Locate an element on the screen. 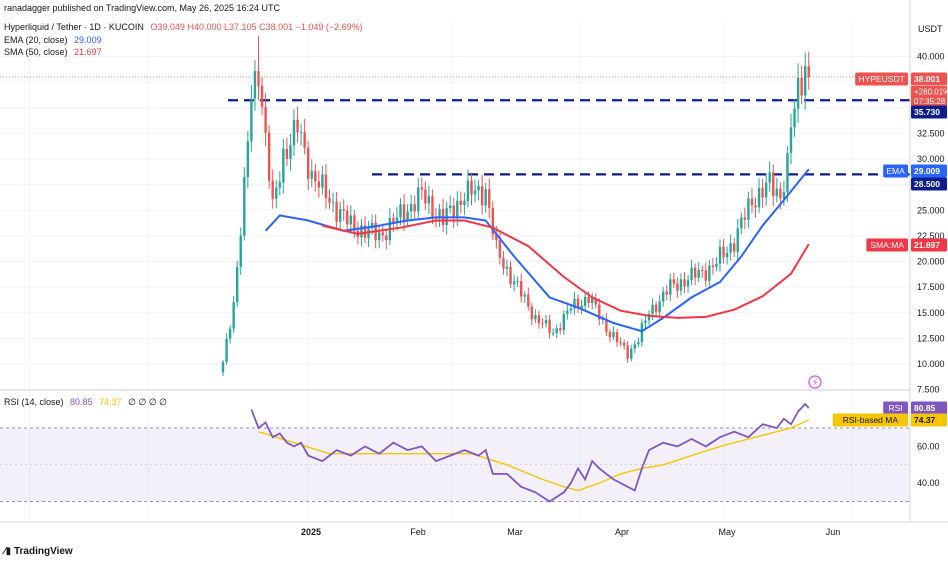  rsi-tick-label: 60.00 is located at coordinates (928, 446).